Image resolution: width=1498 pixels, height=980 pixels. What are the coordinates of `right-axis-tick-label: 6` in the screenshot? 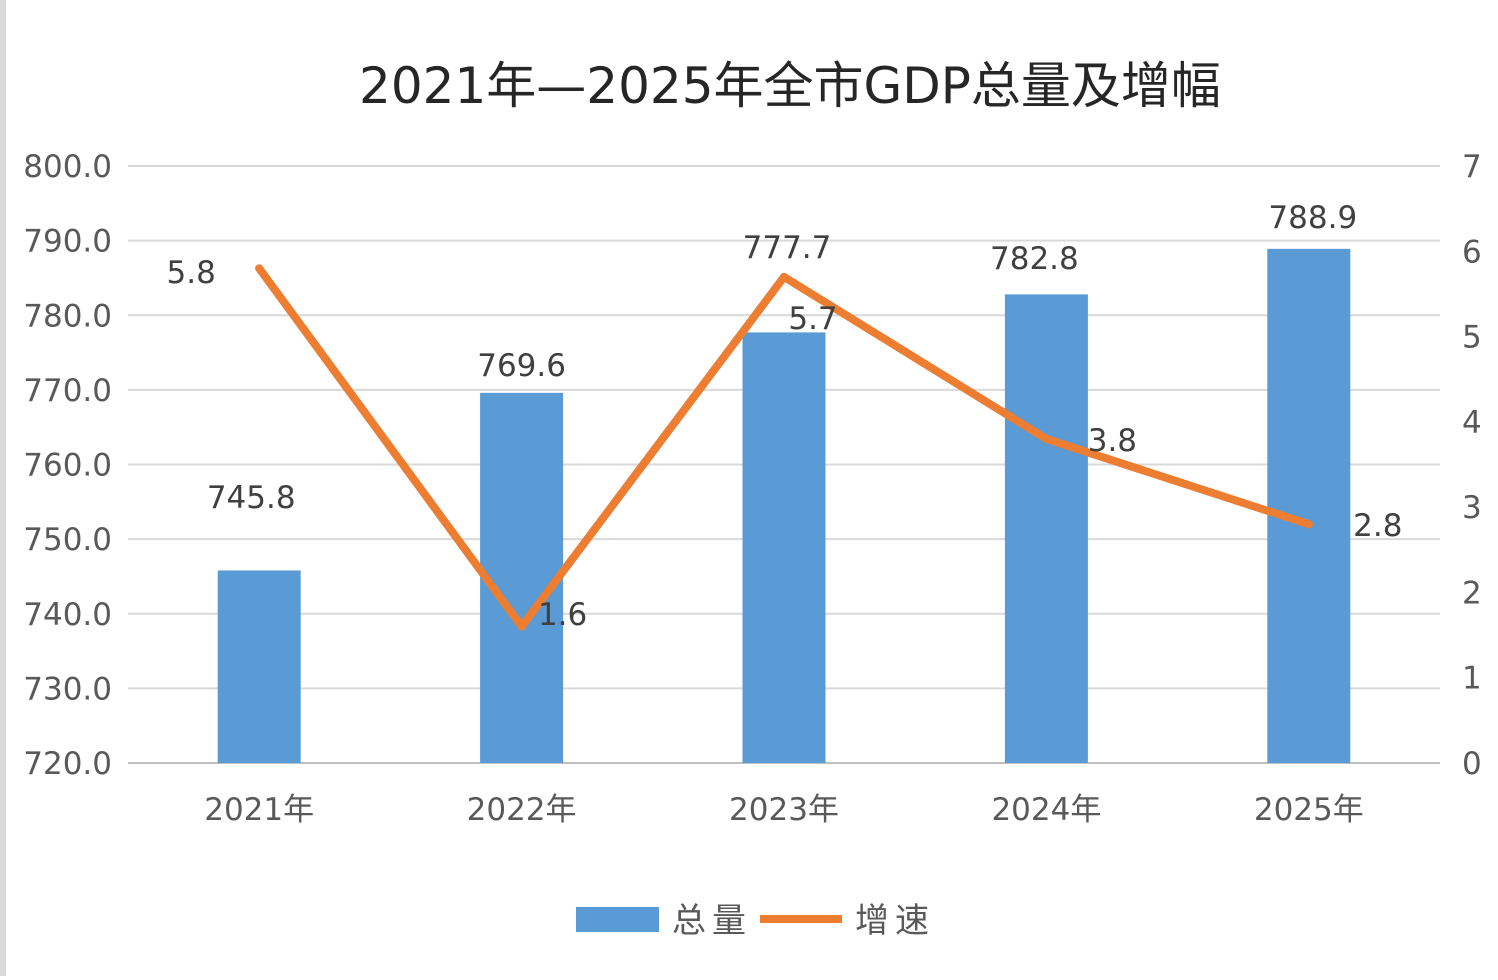 It's located at (1472, 252).